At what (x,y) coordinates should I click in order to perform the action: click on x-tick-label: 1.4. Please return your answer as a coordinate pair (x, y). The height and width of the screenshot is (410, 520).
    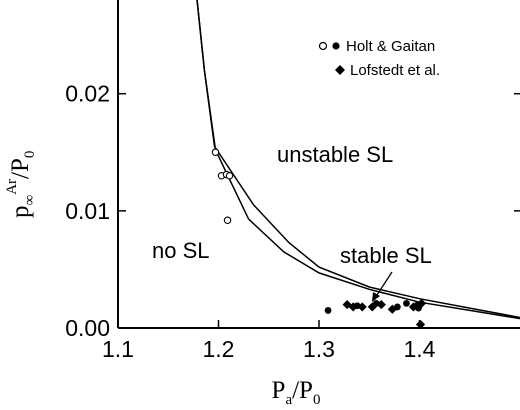
    Looking at the image, I should click on (420, 349).